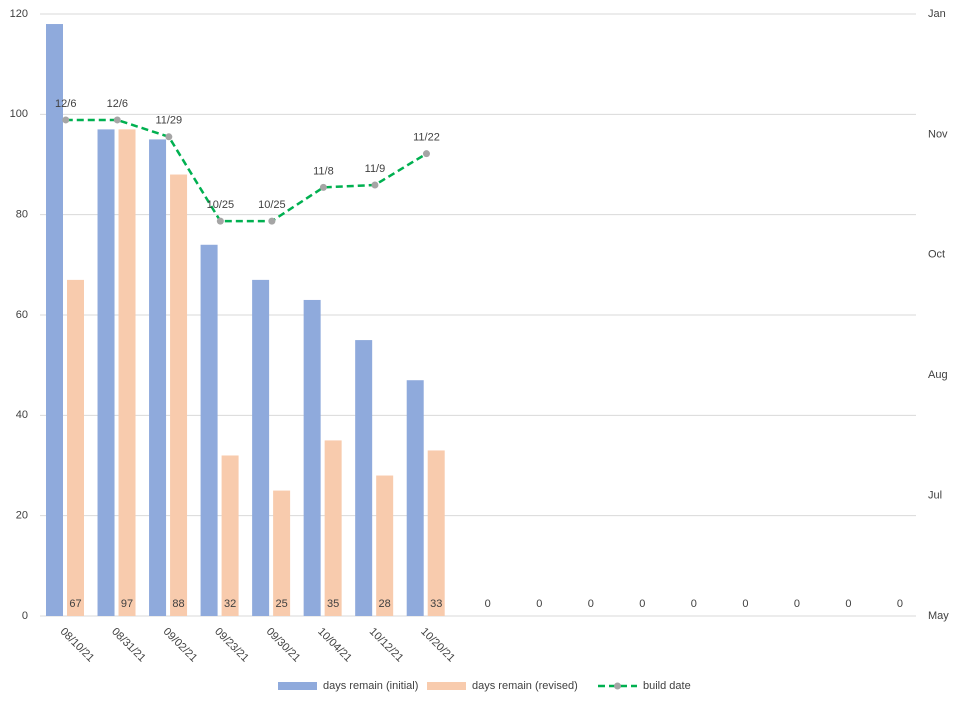 This screenshot has height=706, width=958. Describe the element at coordinates (22, 415) in the screenshot. I see `y-tick-label: 40` at that location.